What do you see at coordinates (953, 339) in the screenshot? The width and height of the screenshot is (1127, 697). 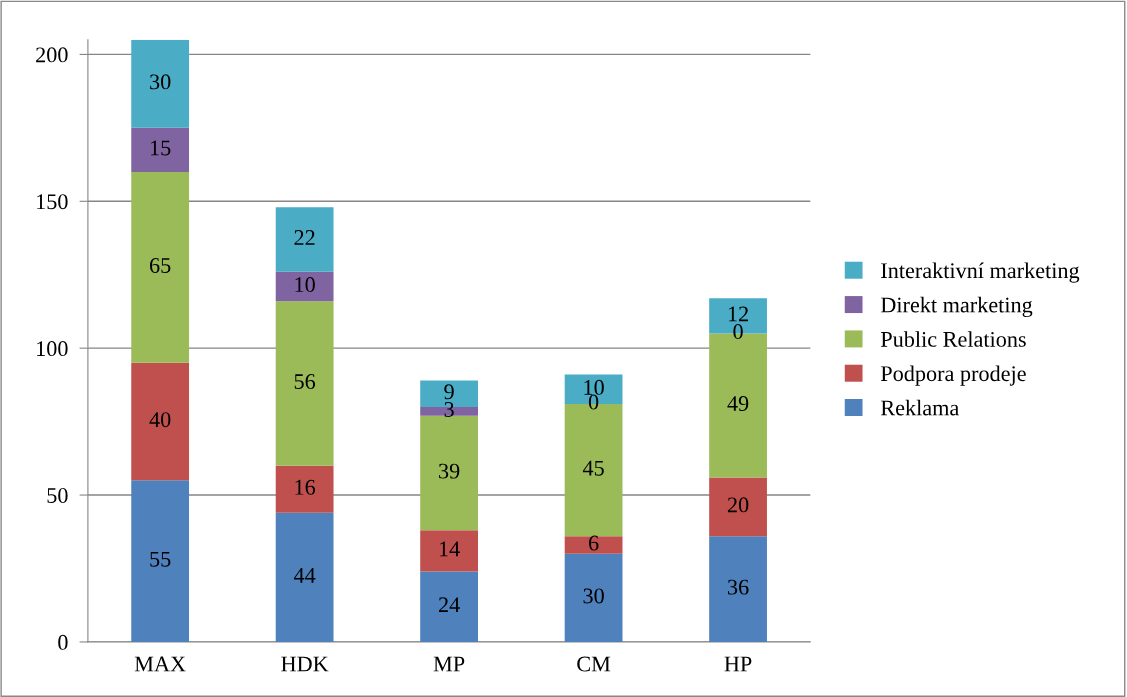 I see `legend-label: Public Relations` at bounding box center [953, 339].